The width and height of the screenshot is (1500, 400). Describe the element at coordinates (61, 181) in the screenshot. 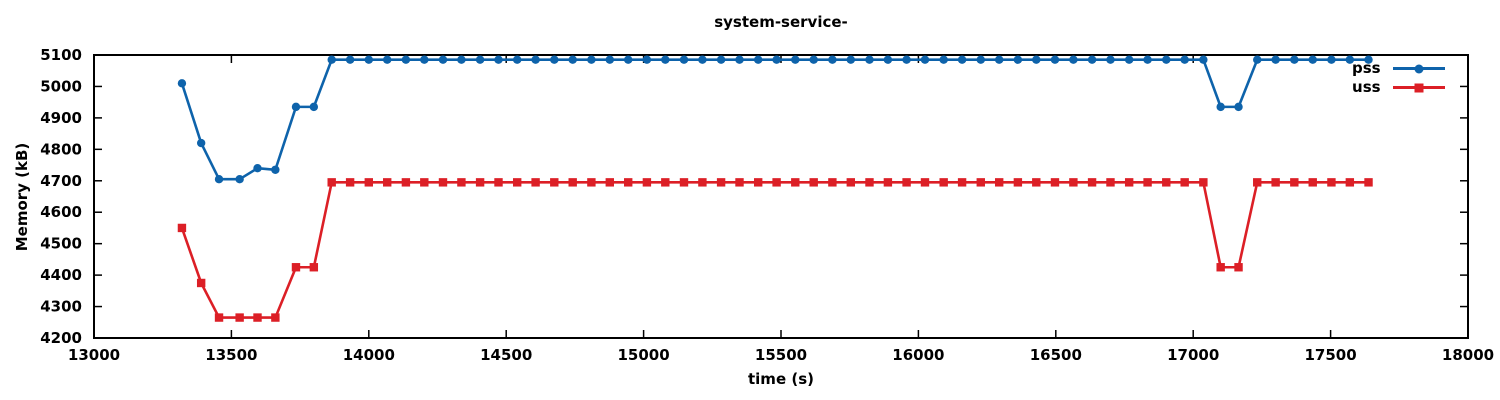

I see `y-tick-label: 4700` at that location.